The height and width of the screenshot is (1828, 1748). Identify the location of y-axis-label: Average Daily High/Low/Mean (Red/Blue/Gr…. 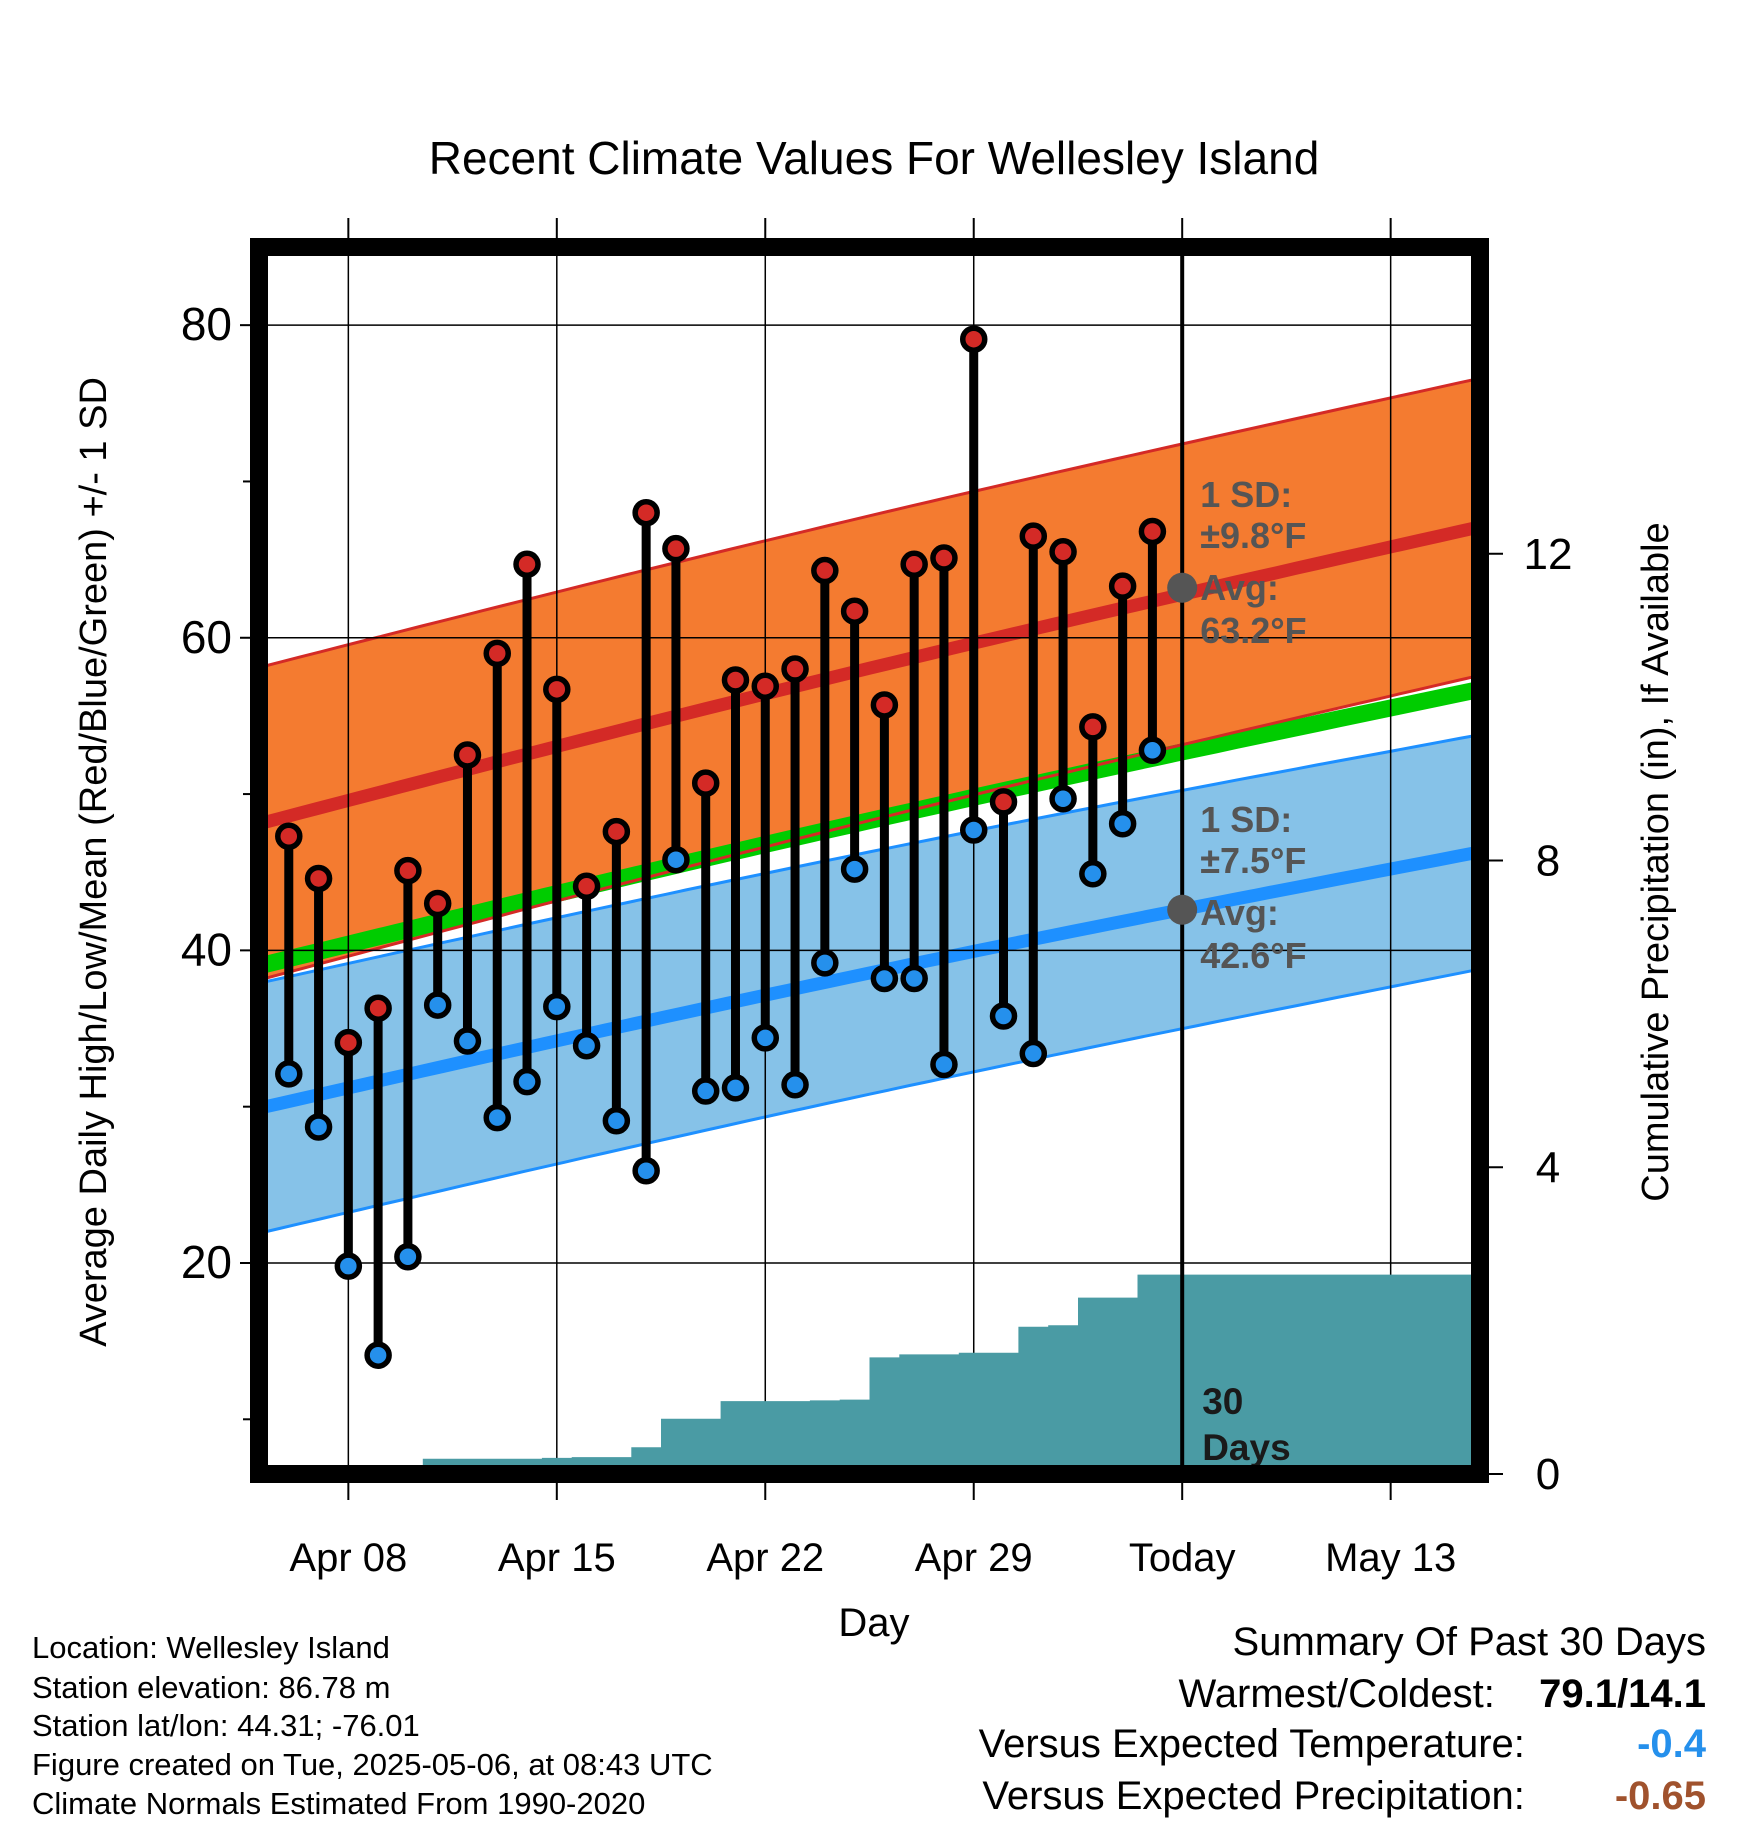
(94, 862).